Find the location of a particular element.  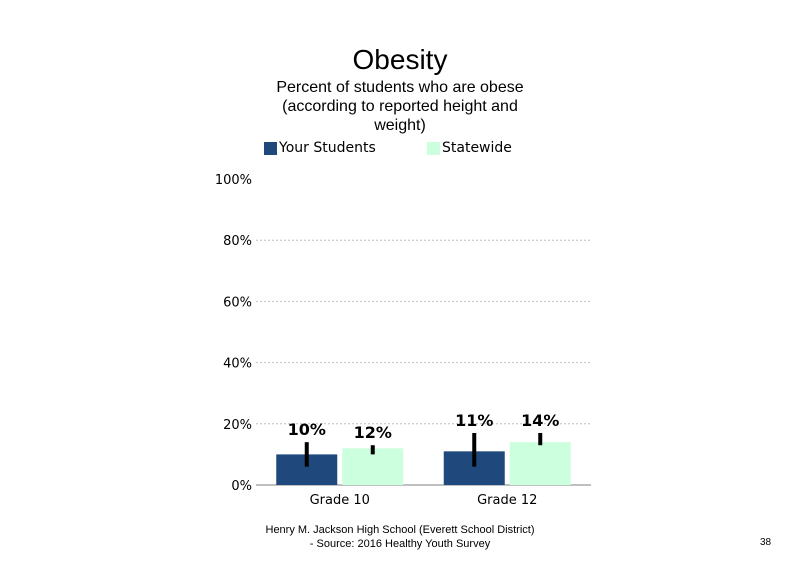

y-tick-label: 100% is located at coordinates (233, 180).